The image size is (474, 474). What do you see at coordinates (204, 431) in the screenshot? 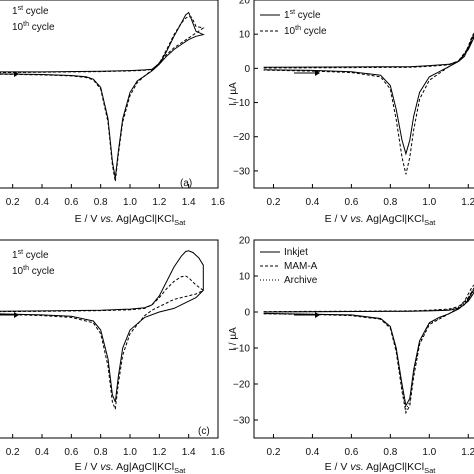
I see `panel-label-c: (c)` at bounding box center [204, 431].